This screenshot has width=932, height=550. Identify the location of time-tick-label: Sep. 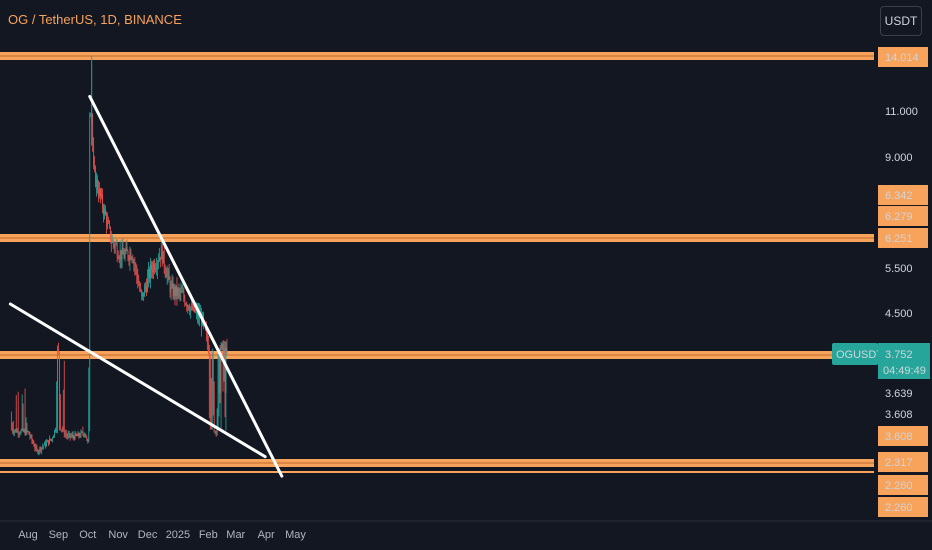
(59, 535).